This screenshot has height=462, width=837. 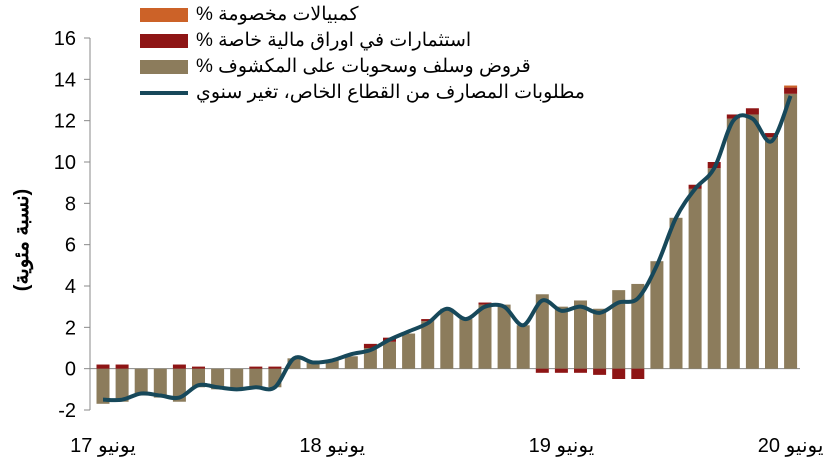 I want to click on y-tick-label: 8, so click(x=70, y=204).